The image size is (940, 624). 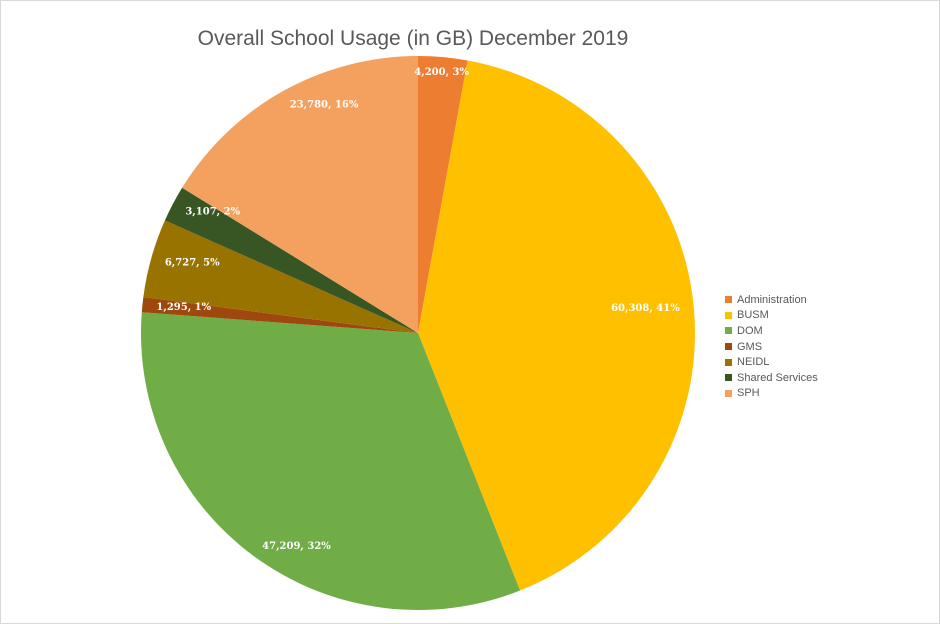 I want to click on legend-item-administration: Administration, so click(x=773, y=300).